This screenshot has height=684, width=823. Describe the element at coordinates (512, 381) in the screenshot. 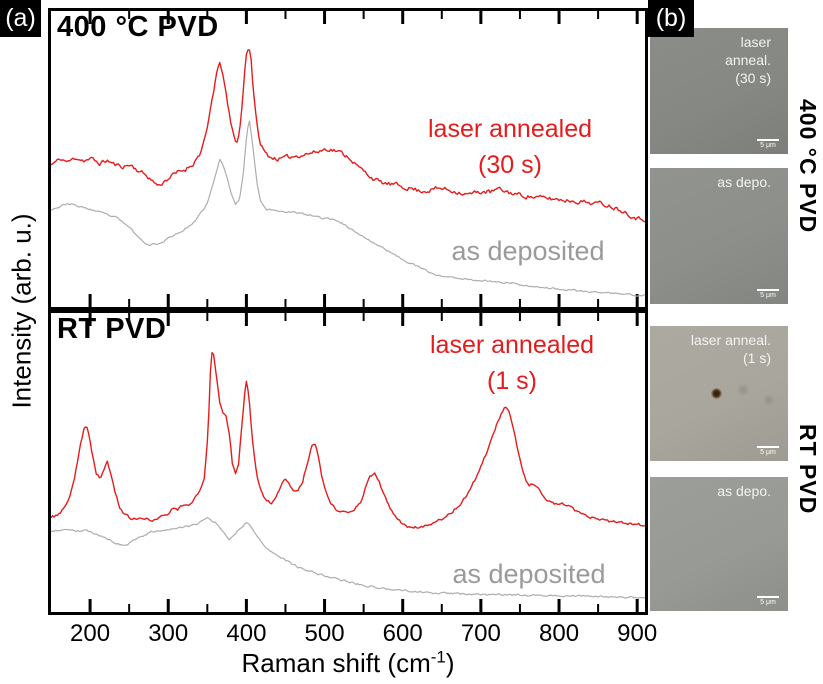

I see `annotation-line: (1 s)` at that location.